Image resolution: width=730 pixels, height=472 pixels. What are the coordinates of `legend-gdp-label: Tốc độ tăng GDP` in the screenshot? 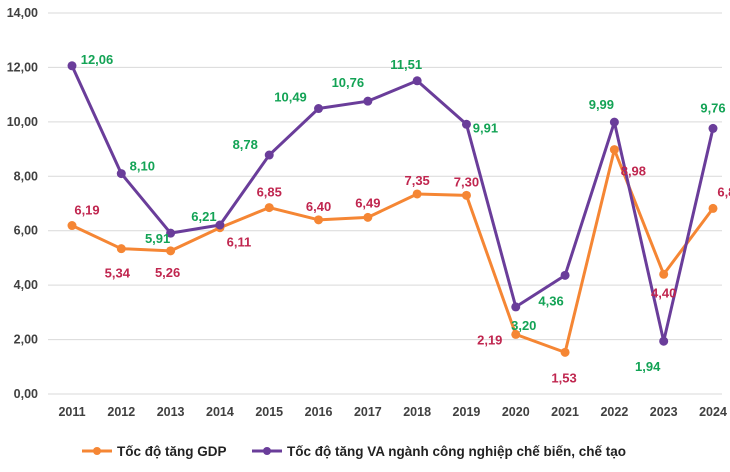 It's located at (172, 451).